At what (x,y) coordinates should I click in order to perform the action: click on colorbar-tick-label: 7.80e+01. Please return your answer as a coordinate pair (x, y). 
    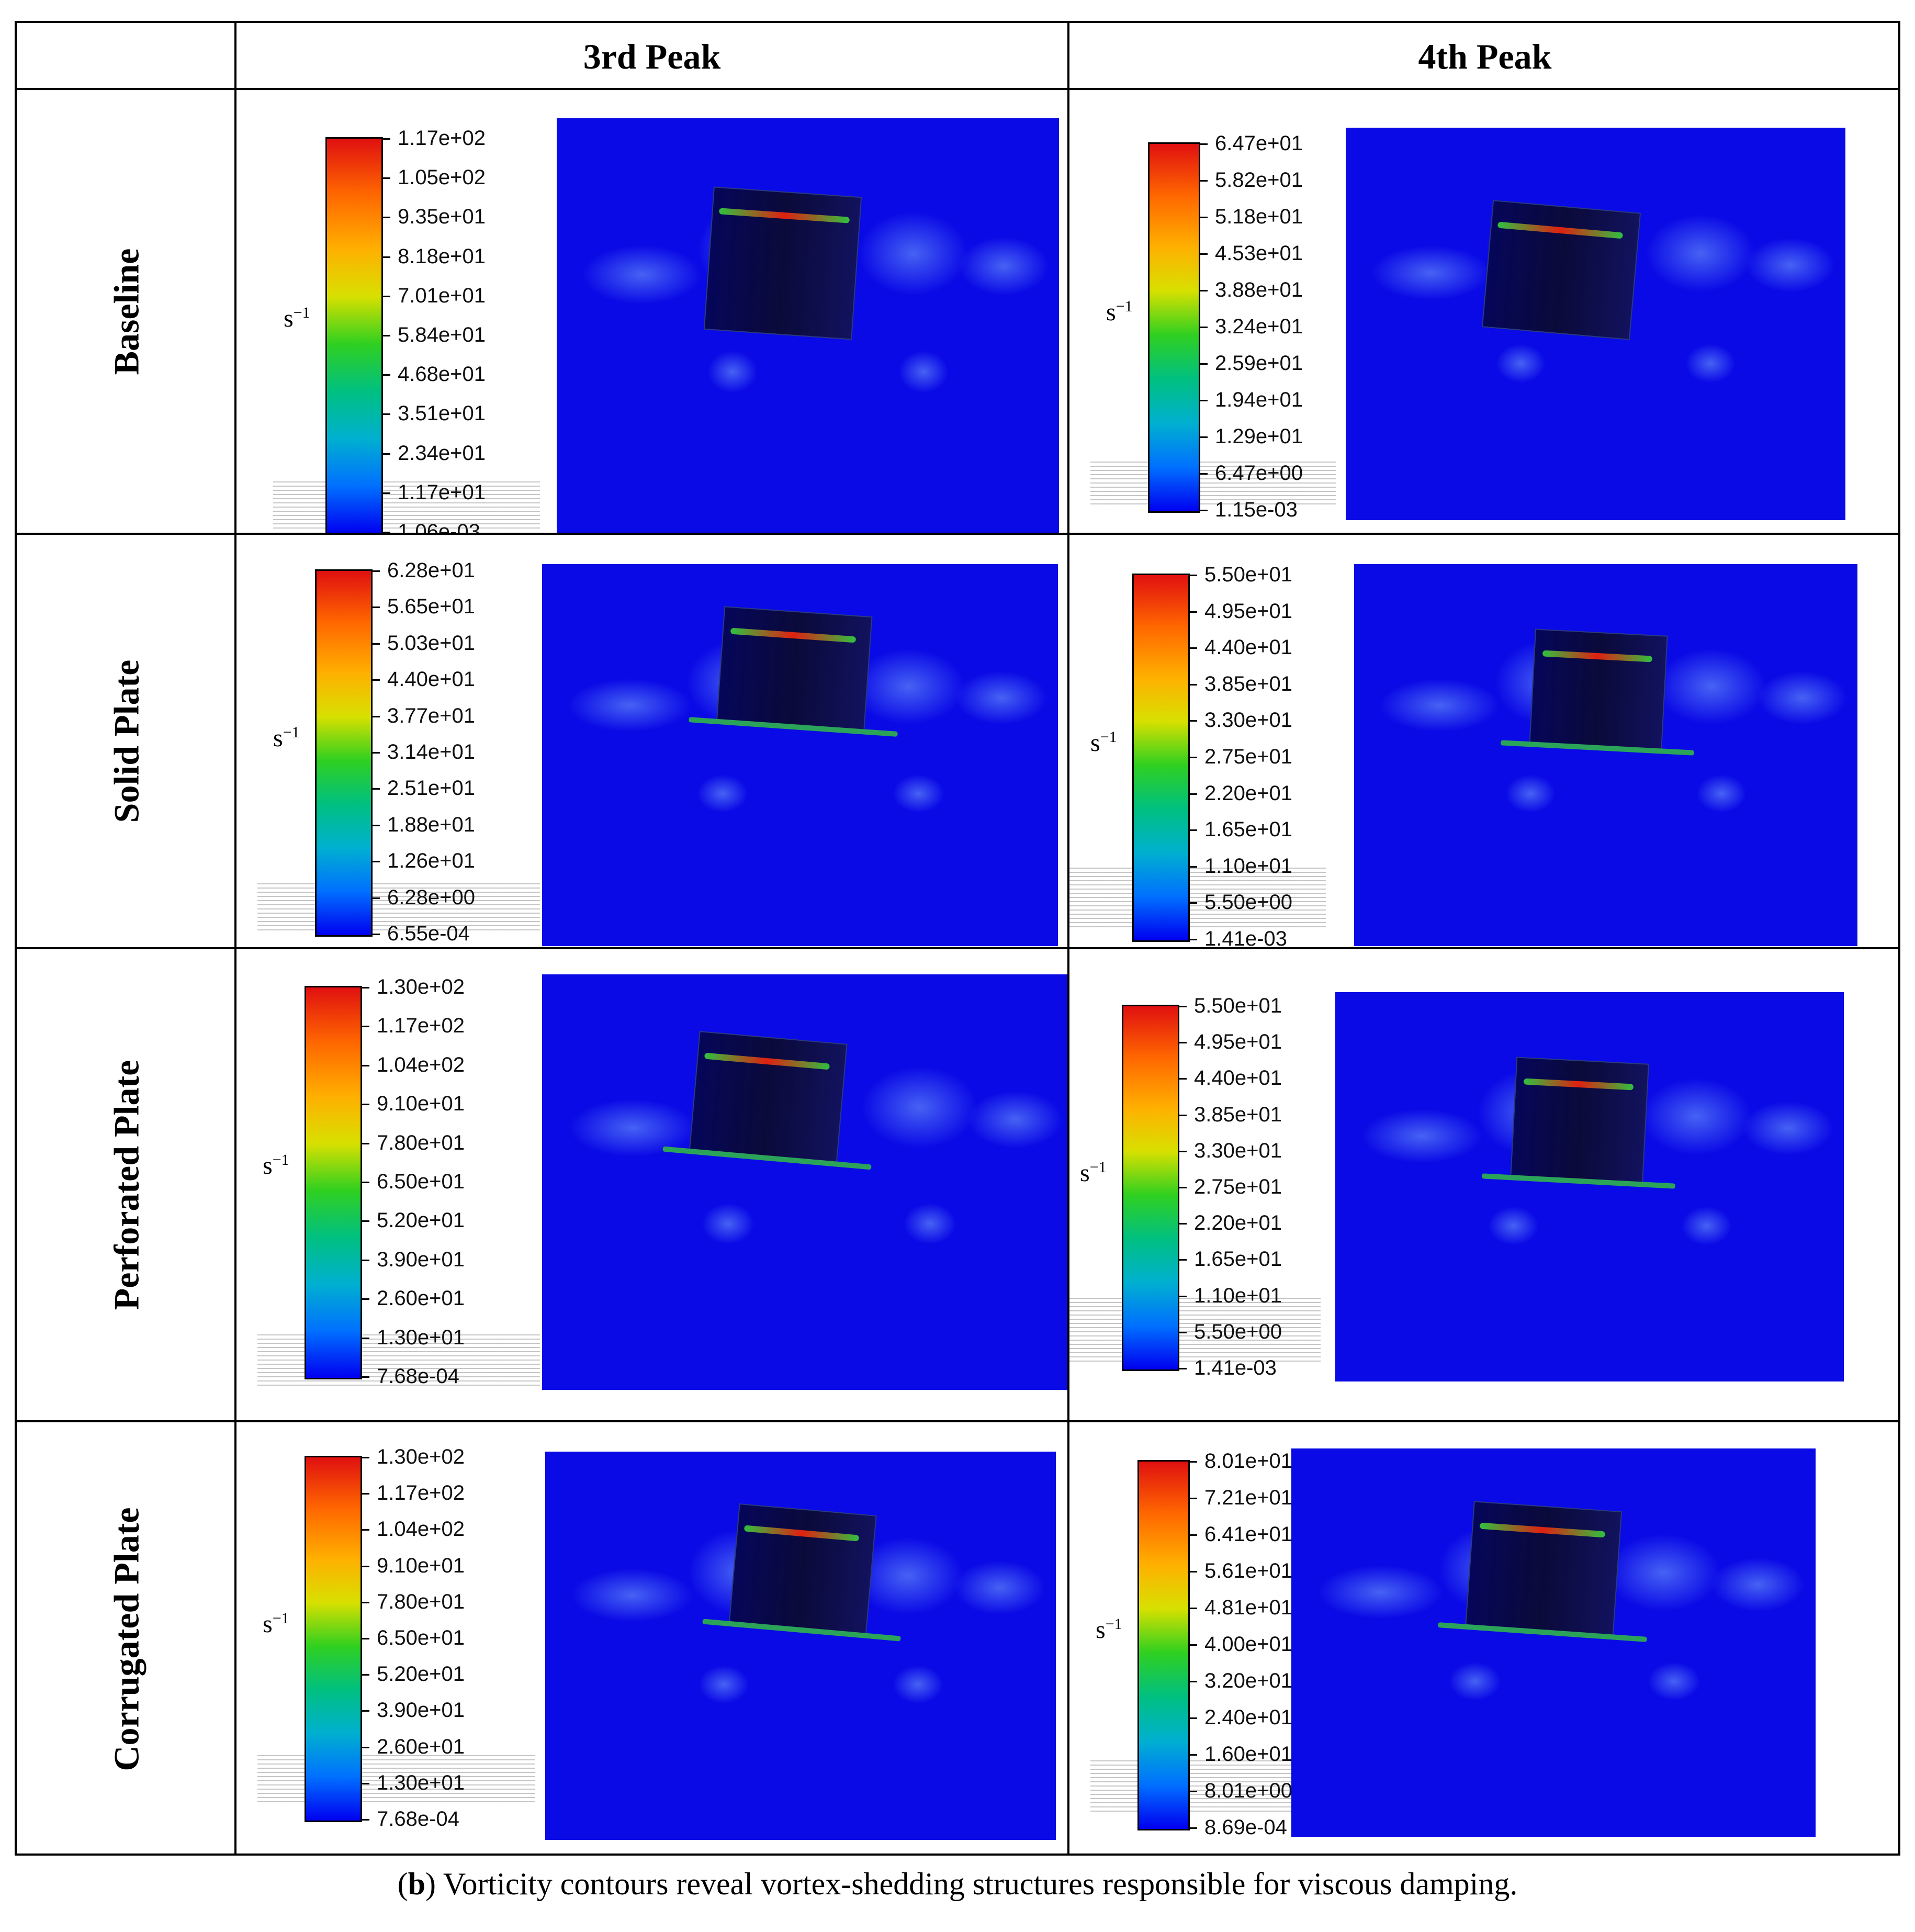
    Looking at the image, I should click on (421, 1601).